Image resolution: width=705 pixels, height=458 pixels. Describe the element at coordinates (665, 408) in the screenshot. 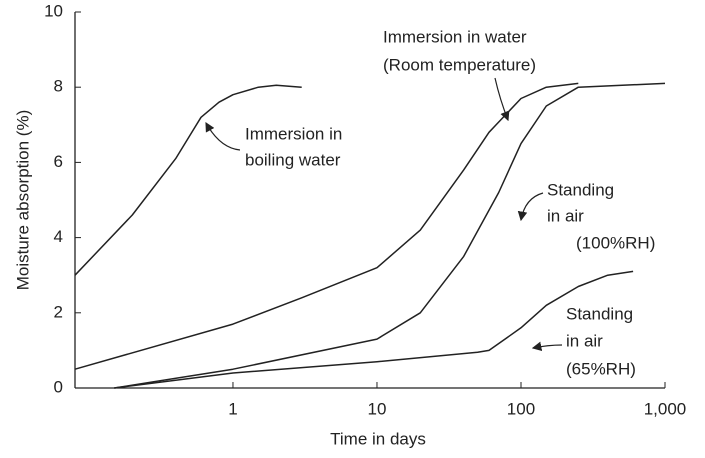

I see `x-tick-label: 1,000` at that location.